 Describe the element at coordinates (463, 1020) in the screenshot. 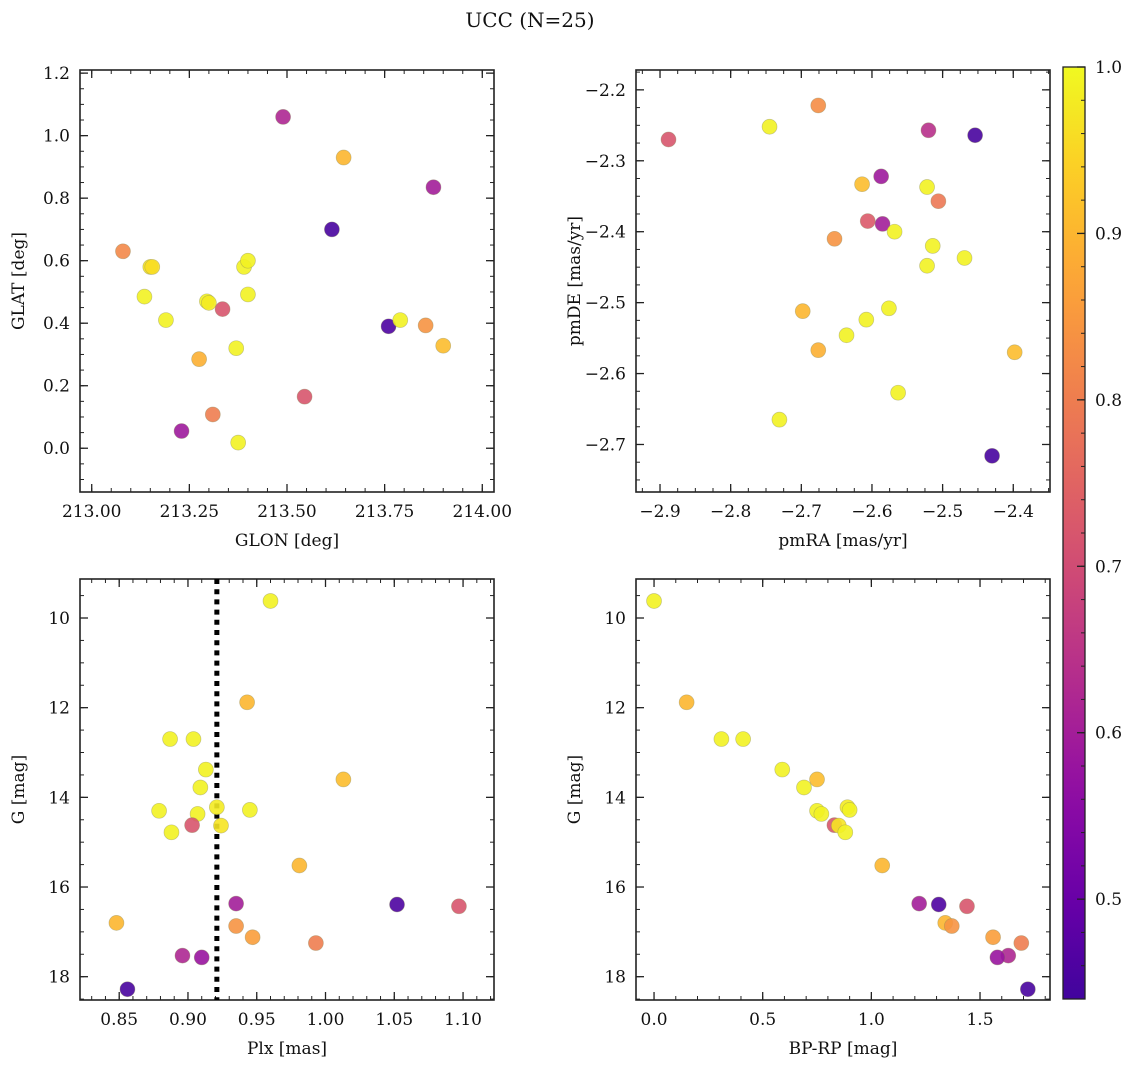

I see `x-tick-label: 1.10` at that location.